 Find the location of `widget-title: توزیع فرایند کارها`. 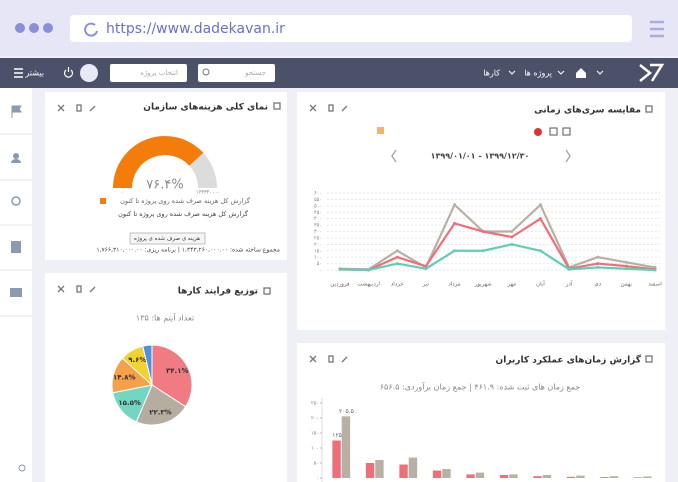

widget-title: توزیع فرایند کارها is located at coordinates (218, 292).